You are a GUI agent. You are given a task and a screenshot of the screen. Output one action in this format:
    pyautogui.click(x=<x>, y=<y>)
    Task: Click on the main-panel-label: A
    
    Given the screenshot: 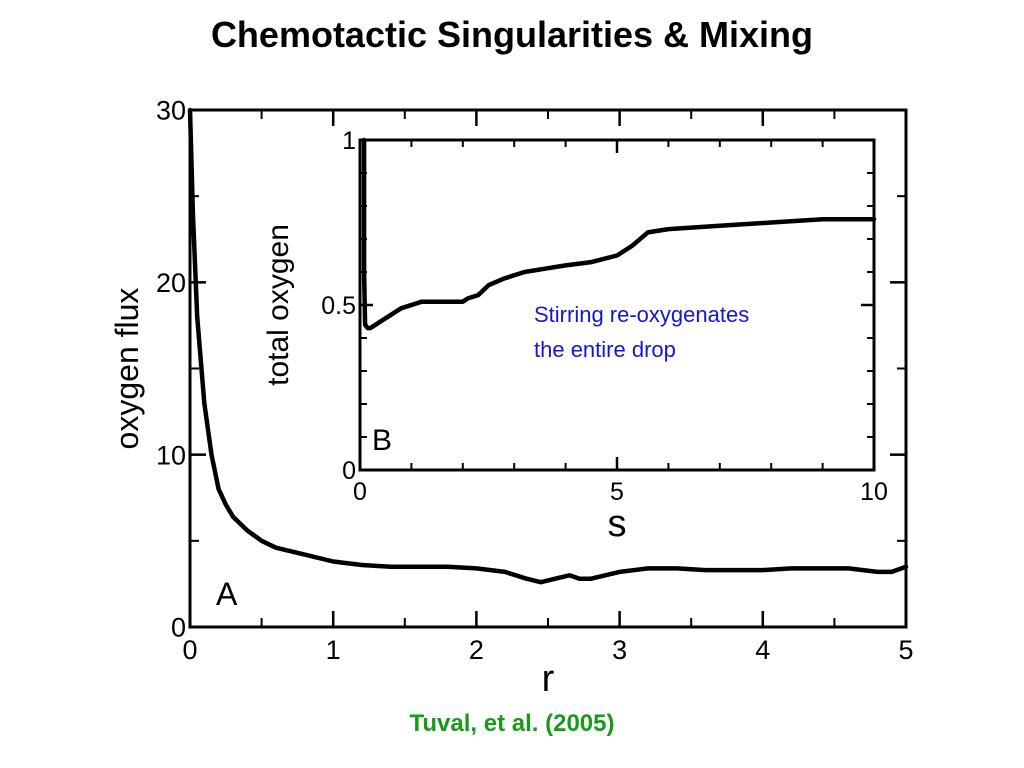 What is the action you would take?
    pyautogui.click(x=227, y=594)
    